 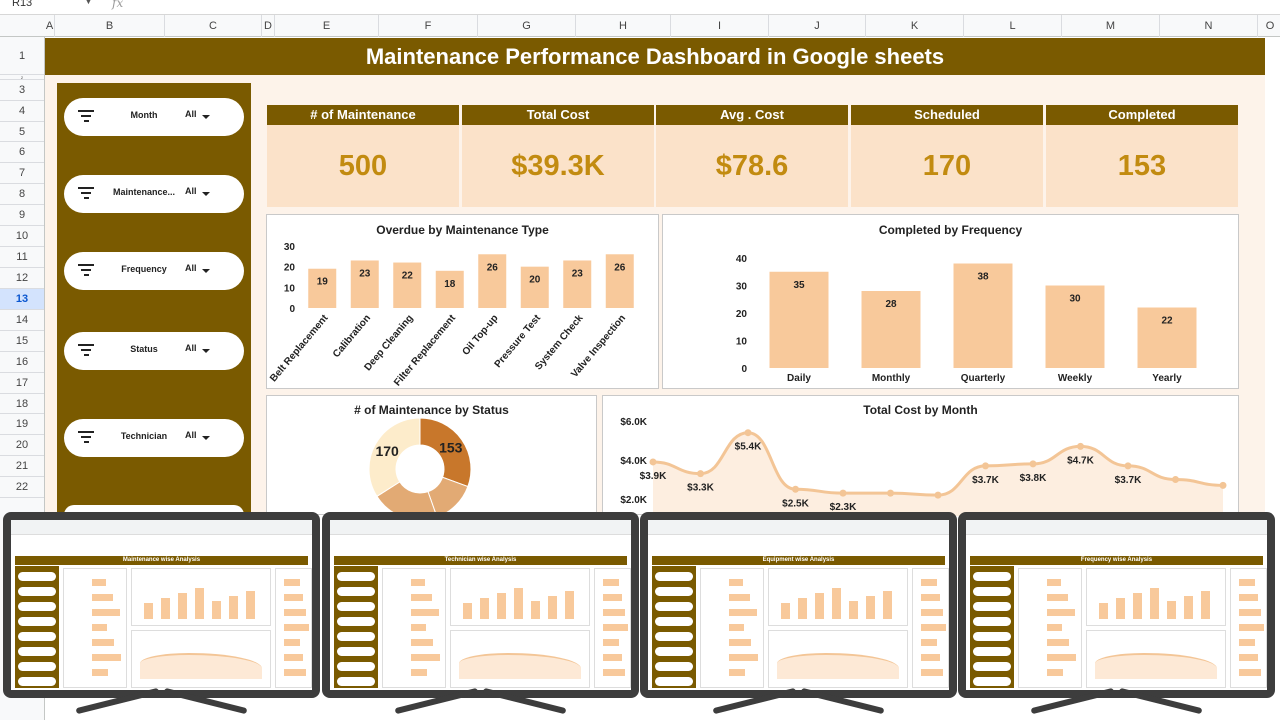 I want to click on row-header: 21, so click(x=22, y=466).